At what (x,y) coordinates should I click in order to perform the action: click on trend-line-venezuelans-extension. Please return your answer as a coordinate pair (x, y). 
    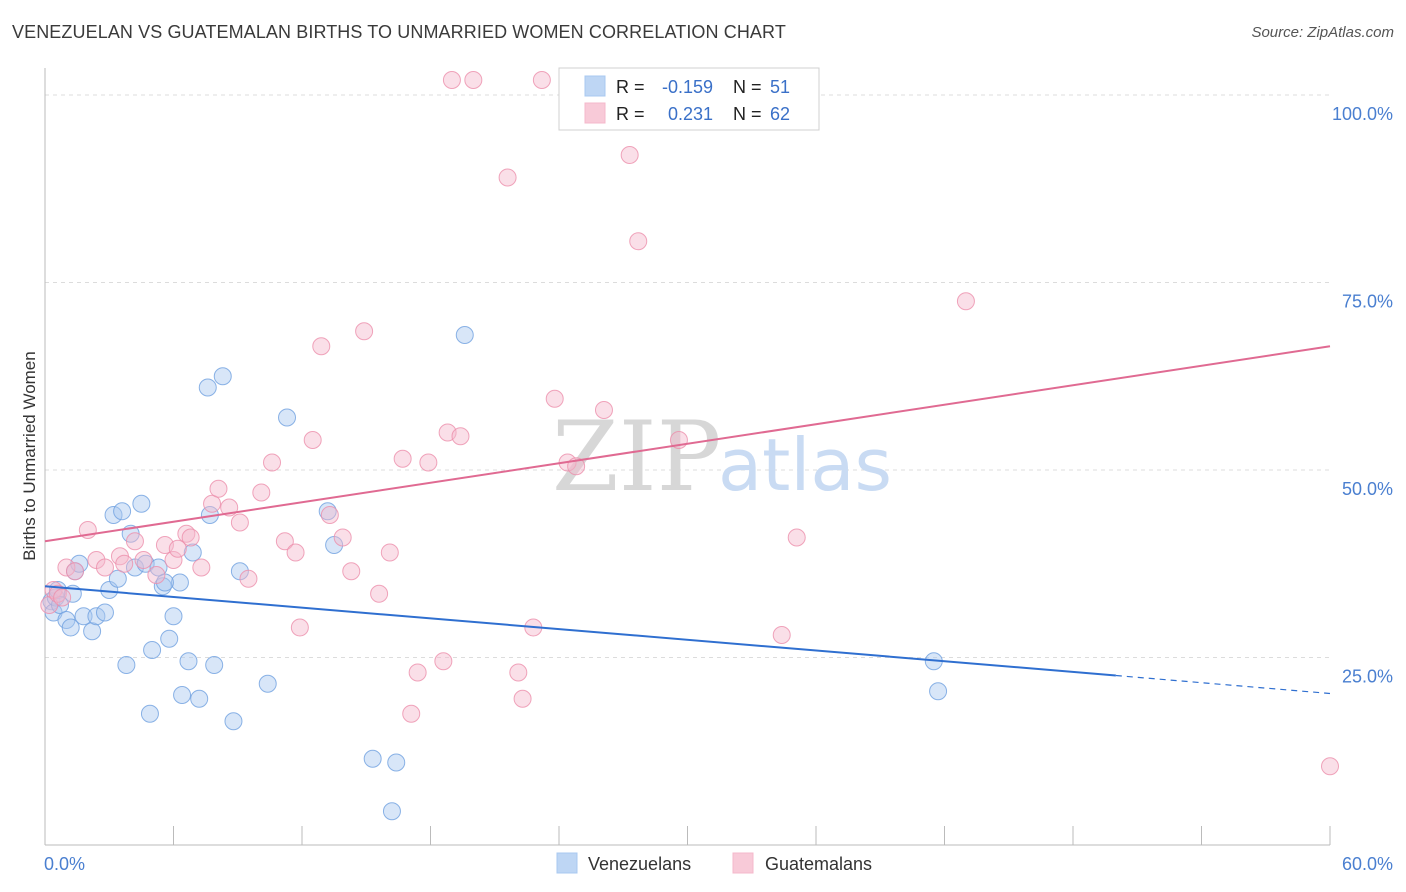
    Looking at the image, I should click on (1223, 684).